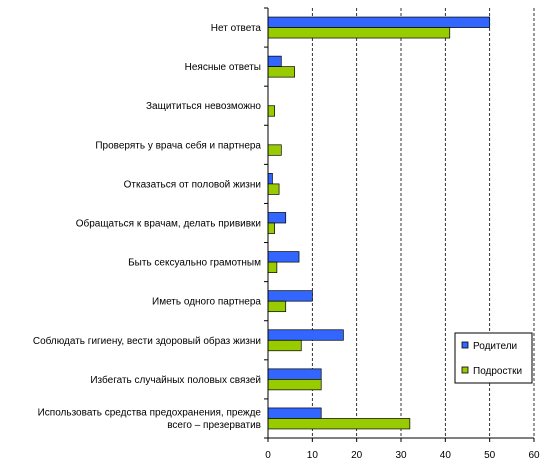  What do you see at coordinates (313, 455) in the screenshot?
I see `x-tick-label-10: 10` at bounding box center [313, 455].